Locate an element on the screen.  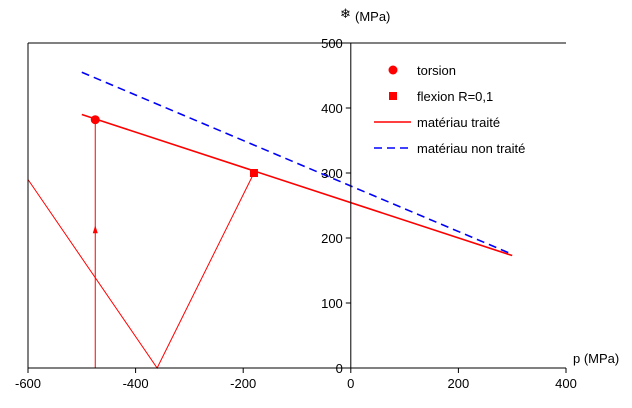
legend-label: matériau traité is located at coordinates (458, 122).